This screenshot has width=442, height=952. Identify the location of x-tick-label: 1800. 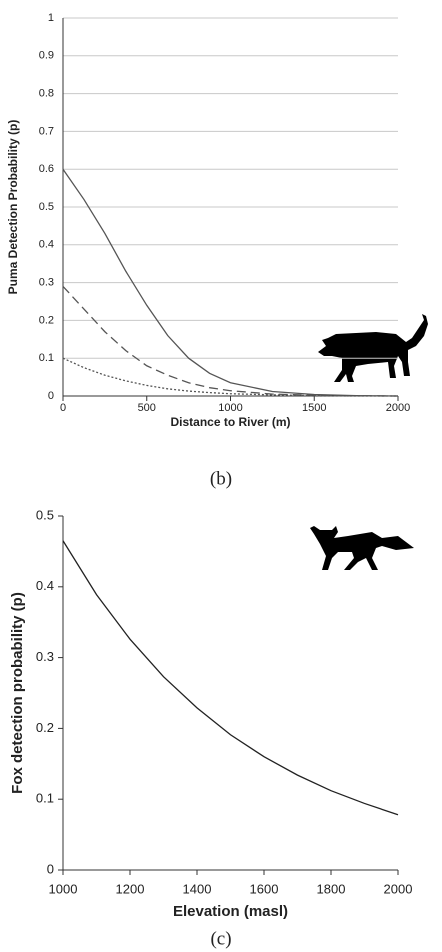
(331, 888).